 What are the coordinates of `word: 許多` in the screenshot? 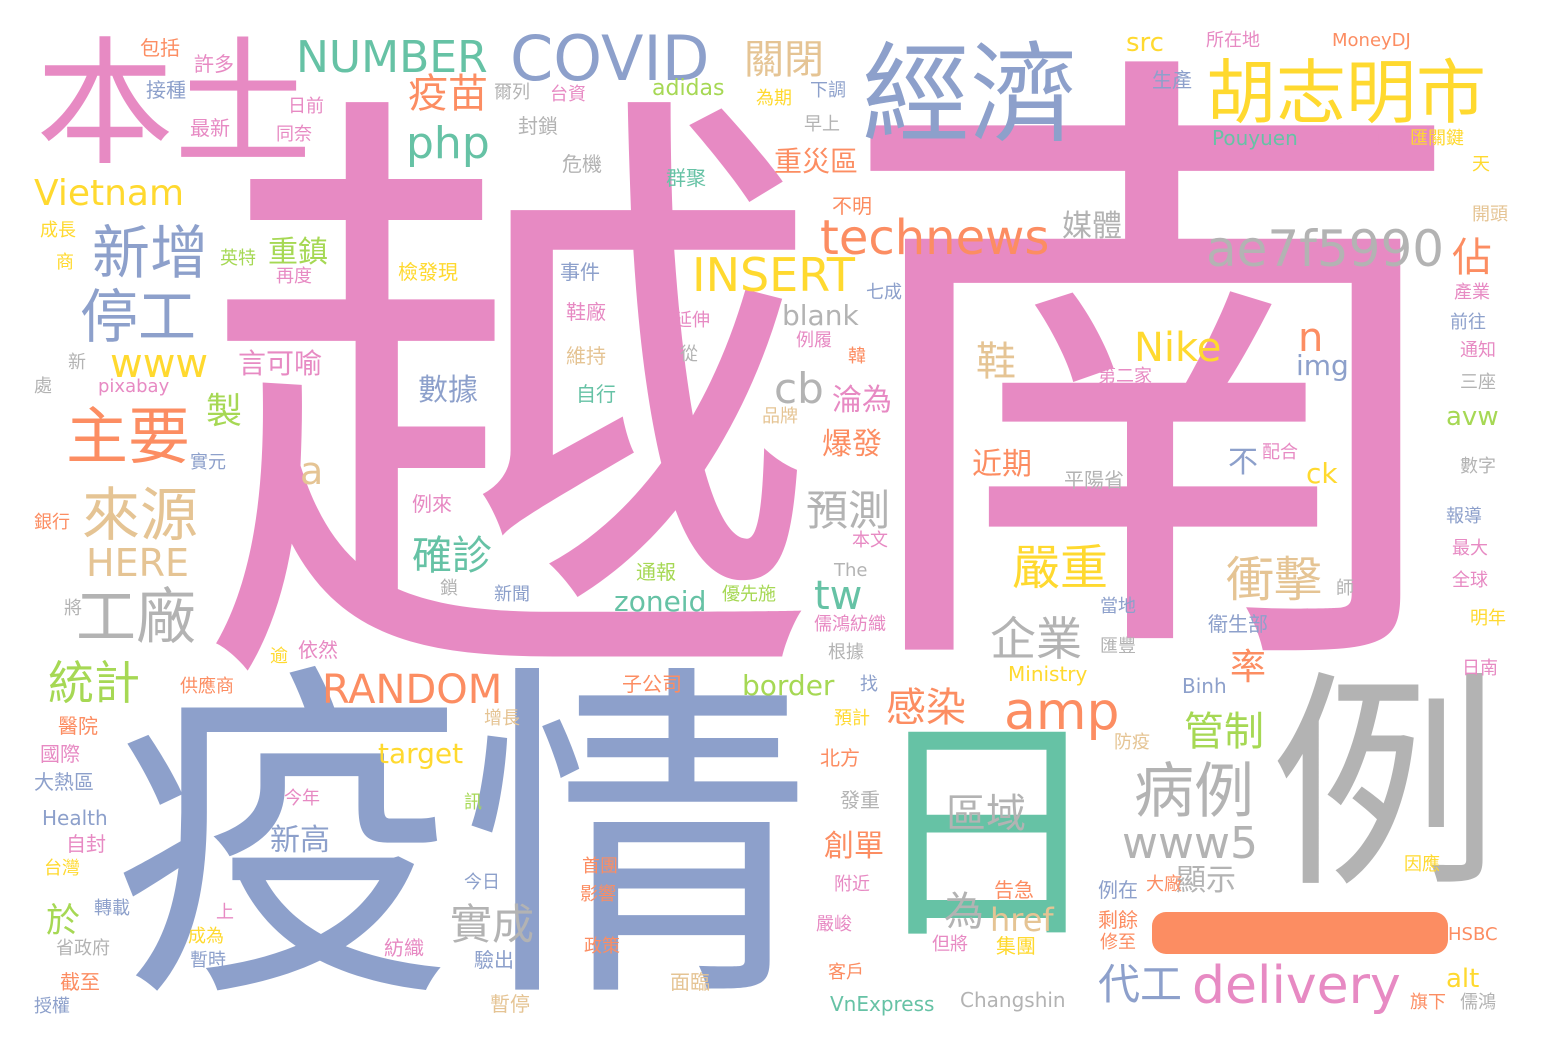 It's located at (214, 64).